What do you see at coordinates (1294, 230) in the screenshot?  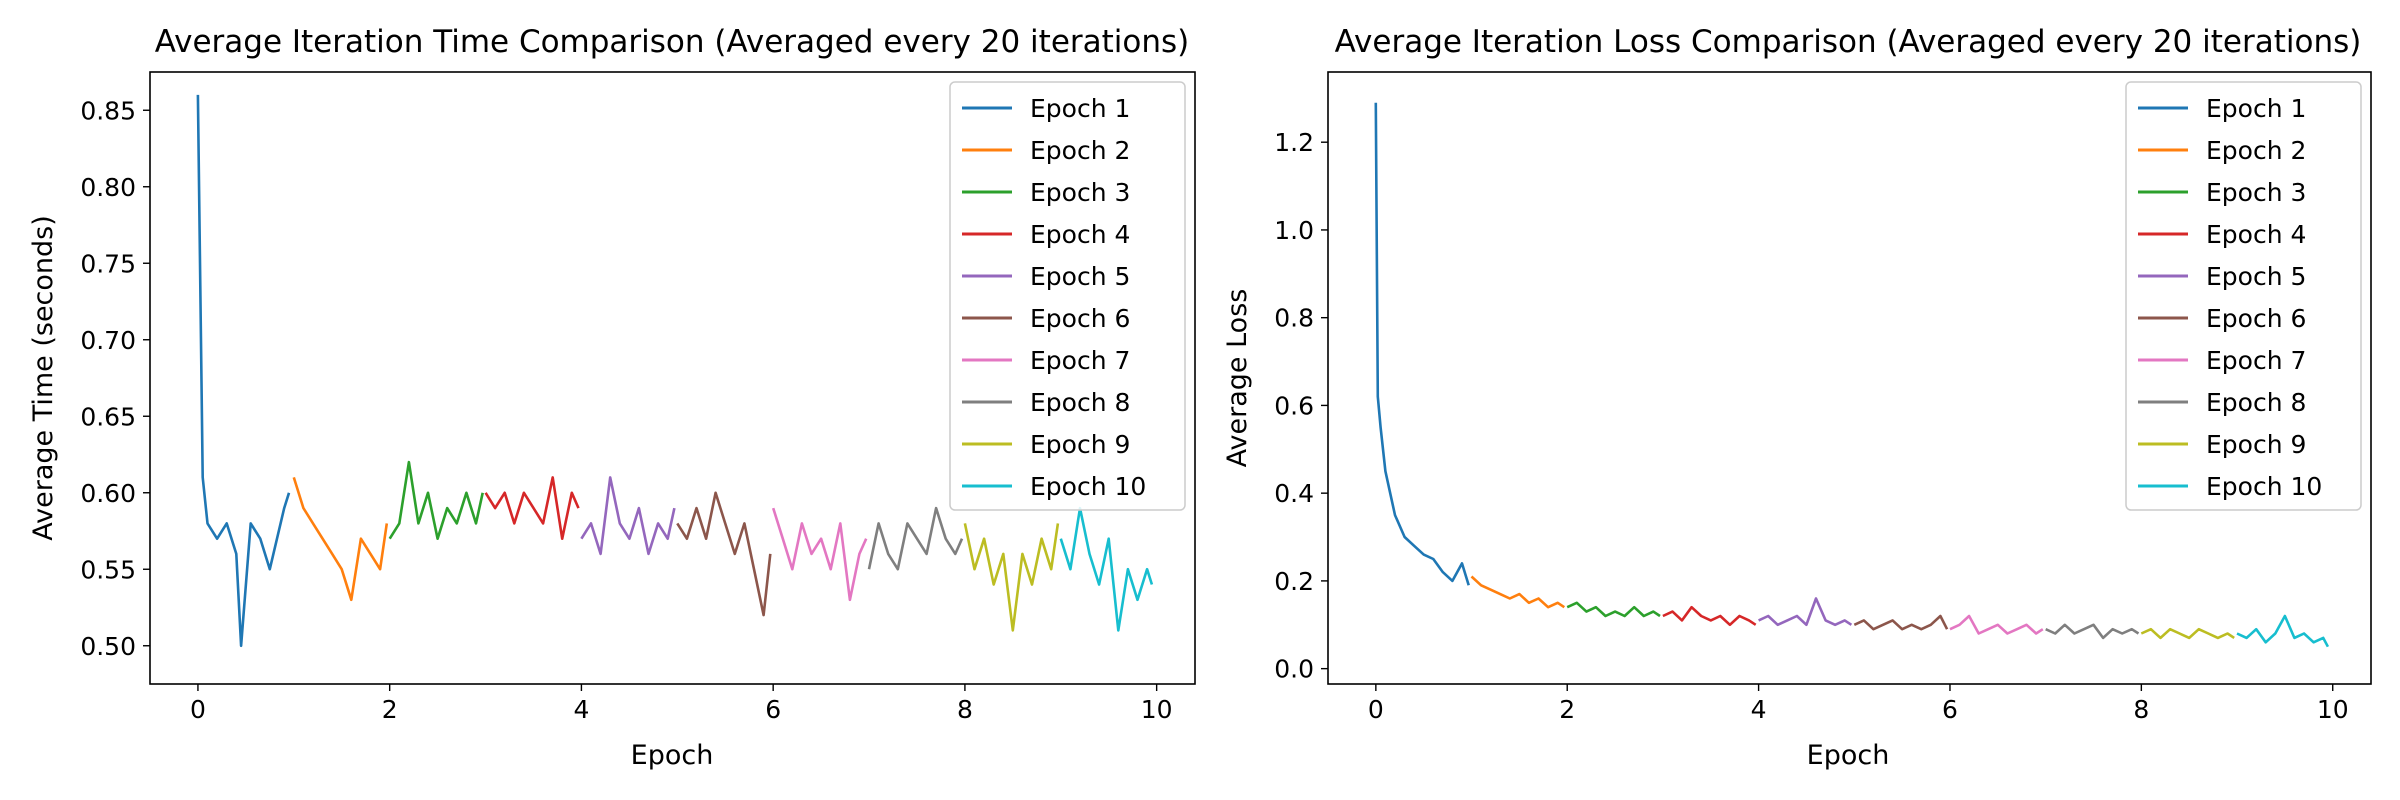 I see `y-tick-label: 1.0` at bounding box center [1294, 230].